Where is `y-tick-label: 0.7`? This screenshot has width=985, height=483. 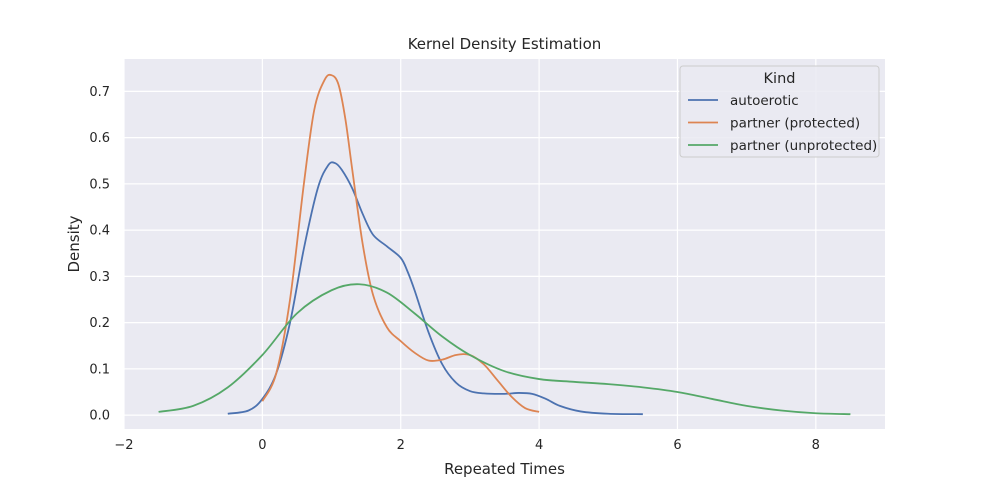
y-tick-label: 0.7 is located at coordinates (99, 92).